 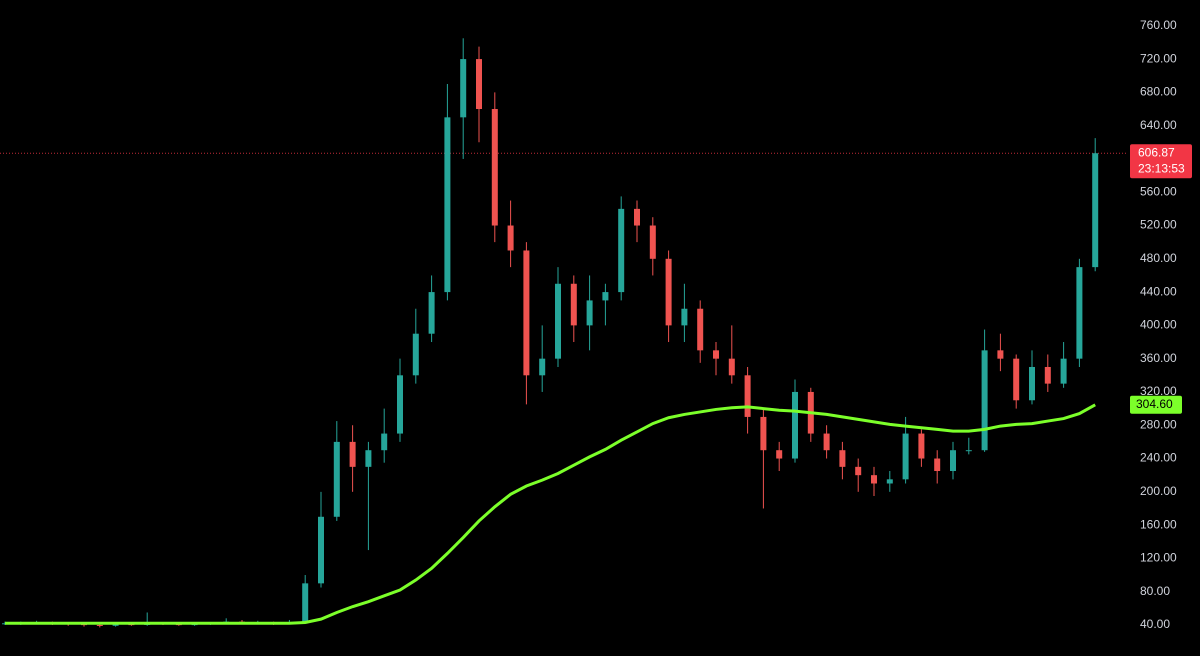 I want to click on y-tick-label: 40.00, so click(x=1155, y=624).